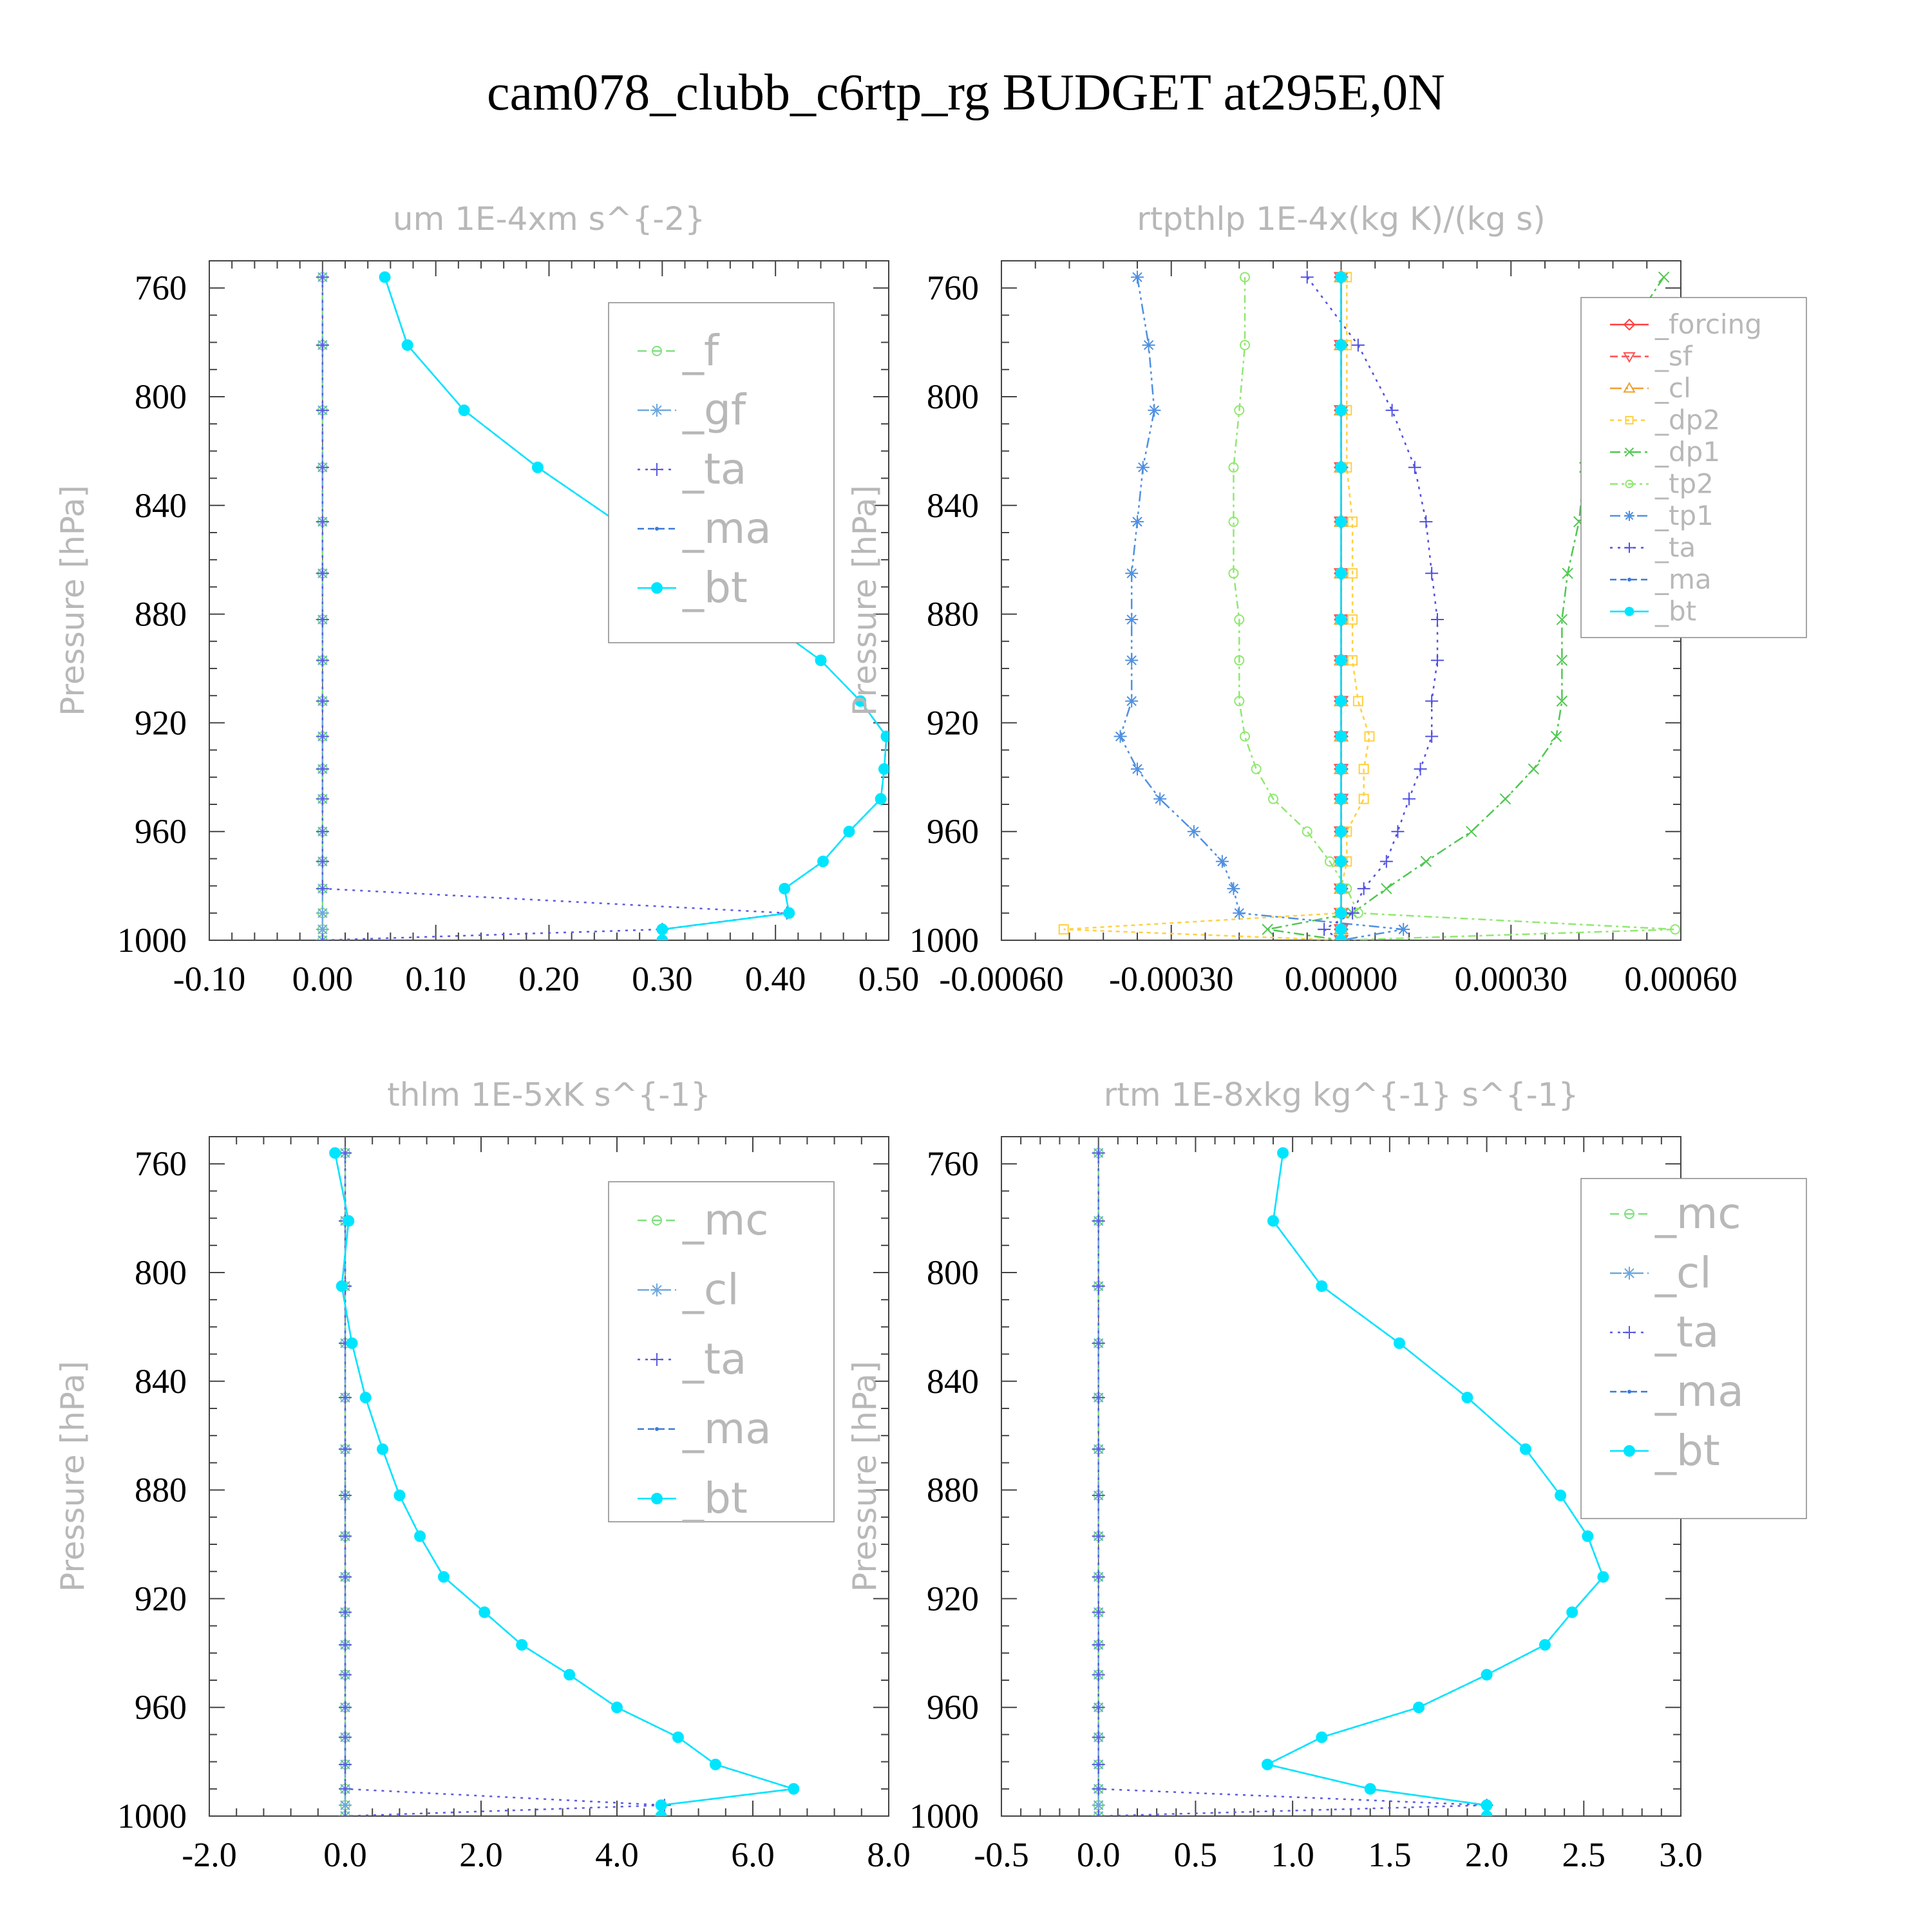  What do you see at coordinates (1708, 324) in the screenshot?
I see `legend-label: _forcing` at bounding box center [1708, 324].